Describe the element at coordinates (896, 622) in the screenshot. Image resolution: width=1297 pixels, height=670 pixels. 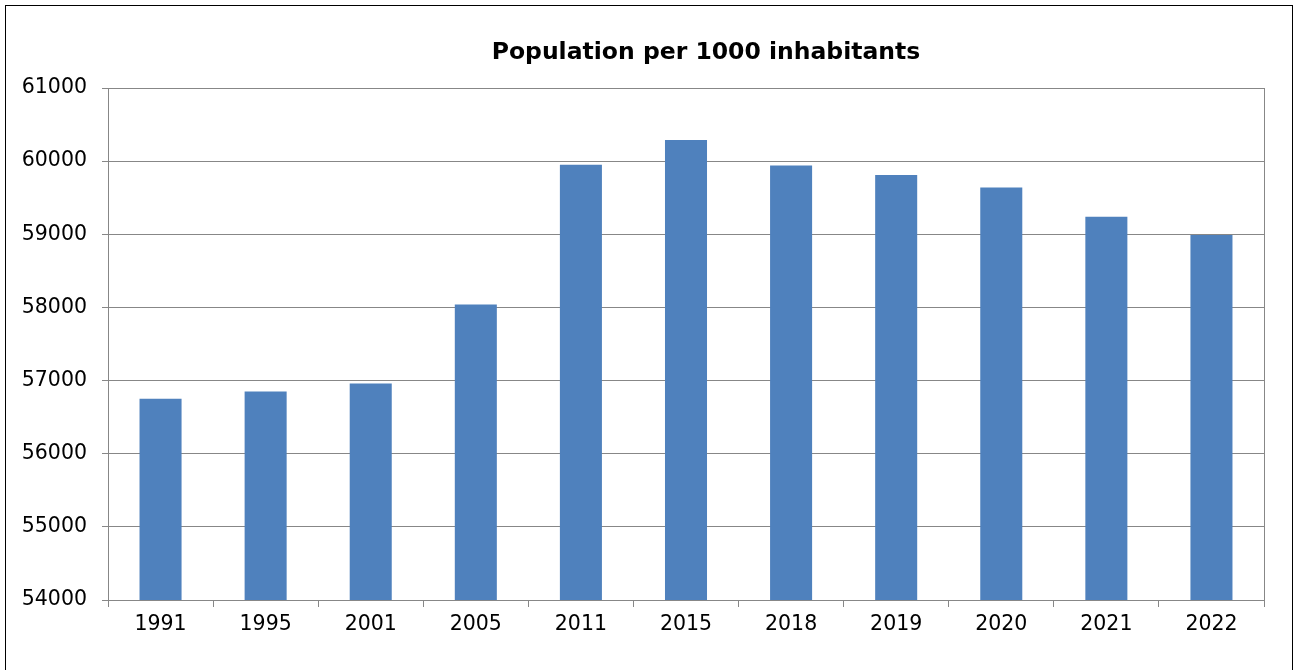
I see `x-tick-label: 2019` at that location.